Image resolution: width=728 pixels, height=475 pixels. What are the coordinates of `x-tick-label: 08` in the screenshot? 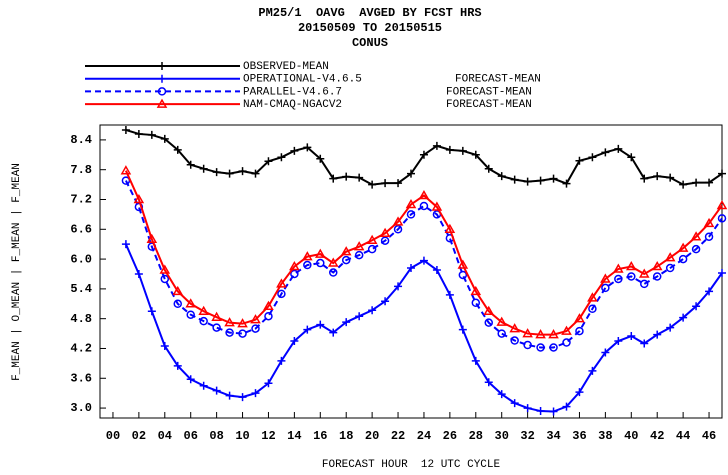 It's located at (216, 436).